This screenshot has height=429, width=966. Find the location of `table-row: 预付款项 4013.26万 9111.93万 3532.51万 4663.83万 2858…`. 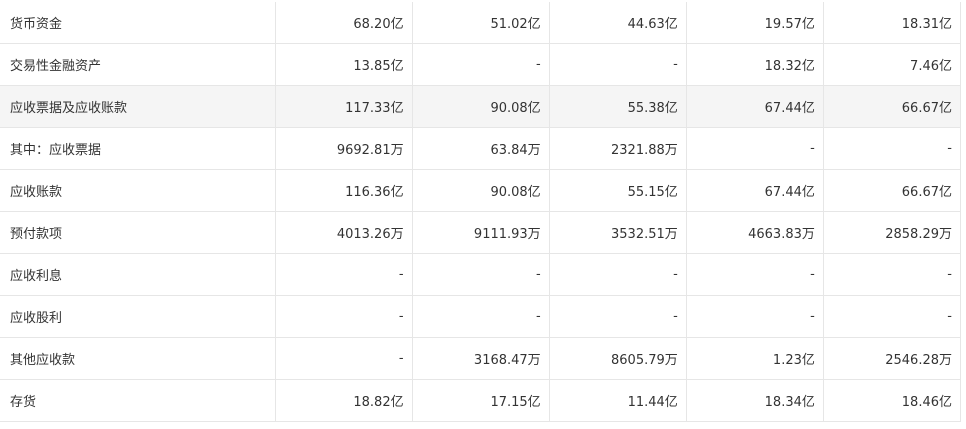

table-row: 预付款项 4013.26万 9111.93万 3532.51万 4663.83万 2858… is located at coordinates (481, 232).